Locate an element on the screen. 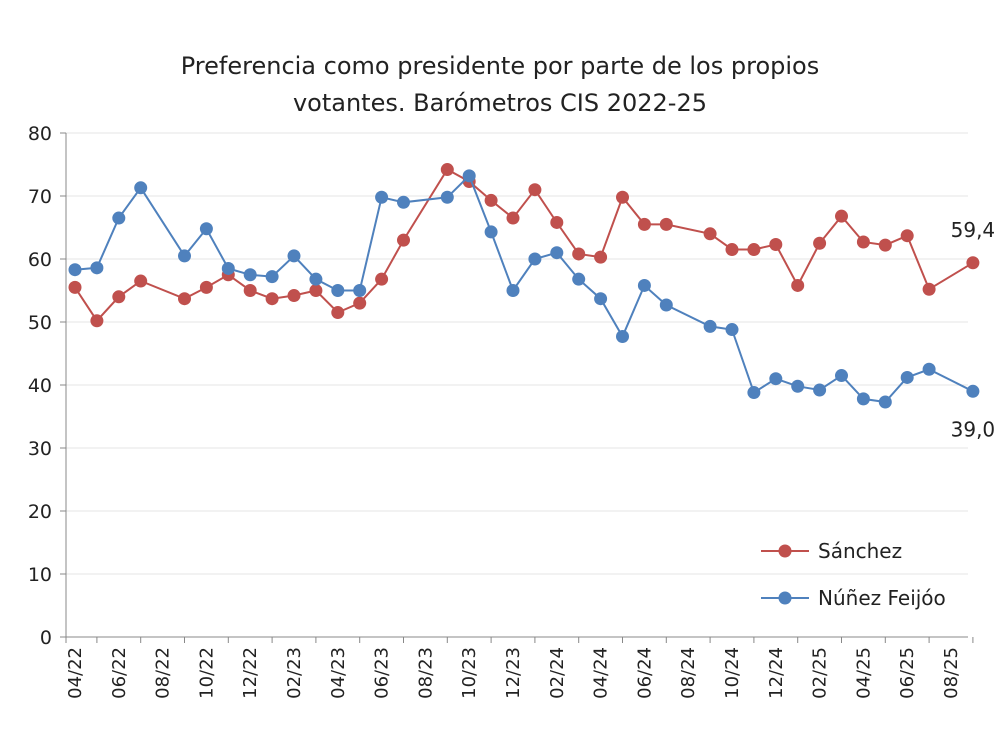 The height and width of the screenshot is (736, 1000). end-value-label: 59,4 is located at coordinates (973, 230).